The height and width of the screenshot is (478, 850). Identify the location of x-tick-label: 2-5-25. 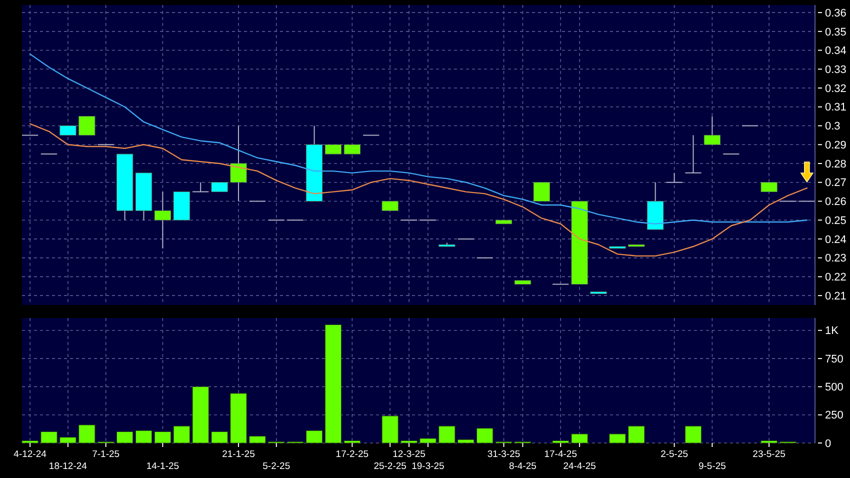
(674, 454).